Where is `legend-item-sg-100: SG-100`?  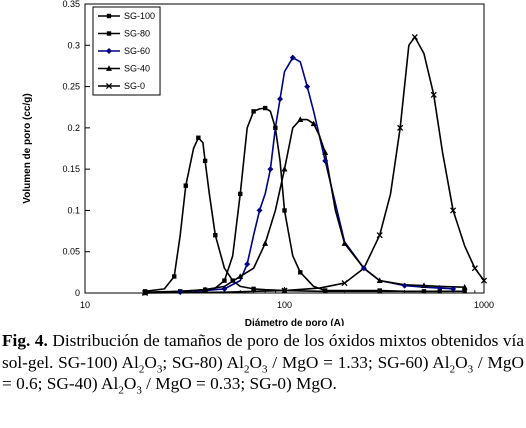
legend-item-sg-100: SG-100 is located at coordinates (126, 16).